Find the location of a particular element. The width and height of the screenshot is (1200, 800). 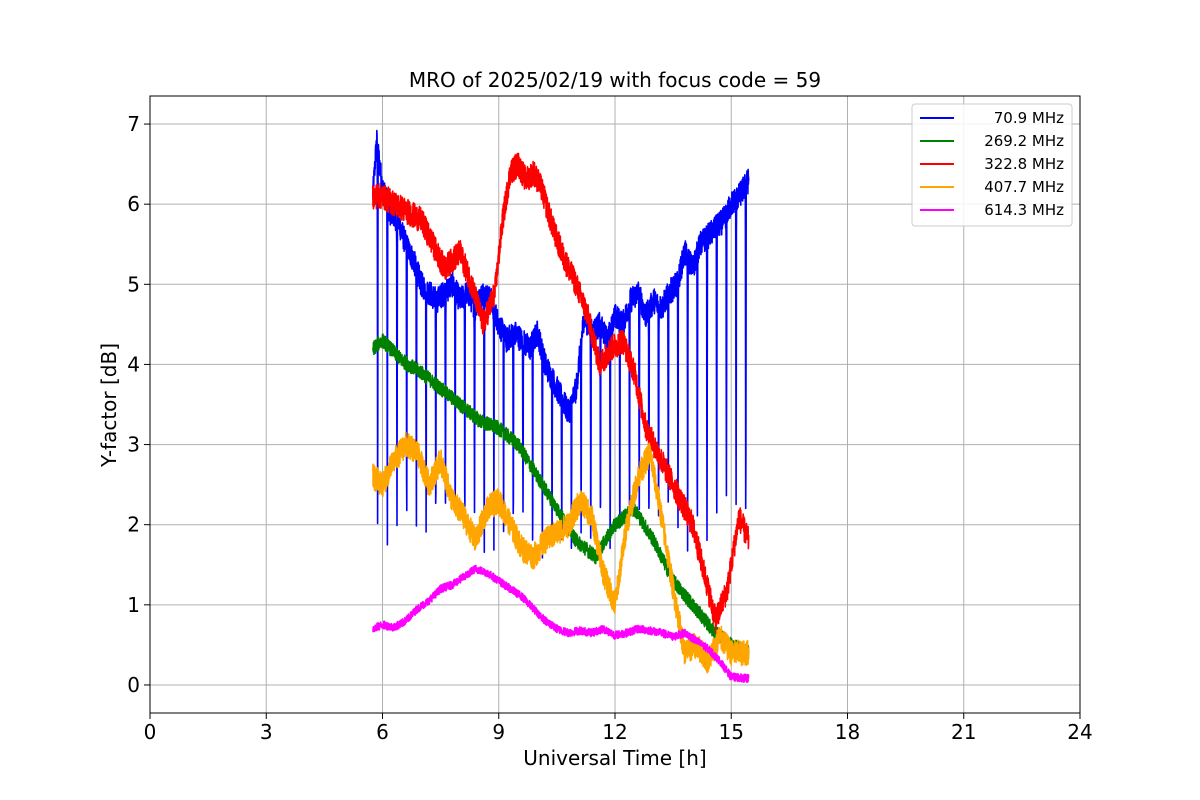

x-tick-label: 6 is located at coordinates (382, 732).